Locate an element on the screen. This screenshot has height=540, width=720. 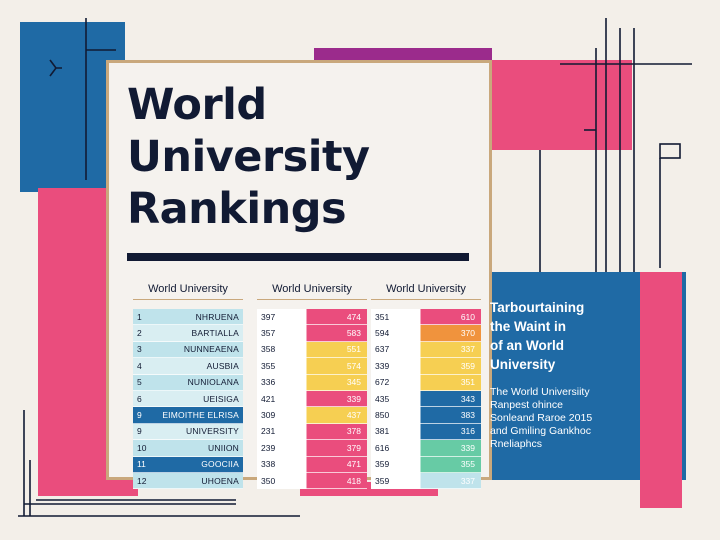
info-body-line: Sonleand Raroe 2015 is located at coordinates (541, 418).